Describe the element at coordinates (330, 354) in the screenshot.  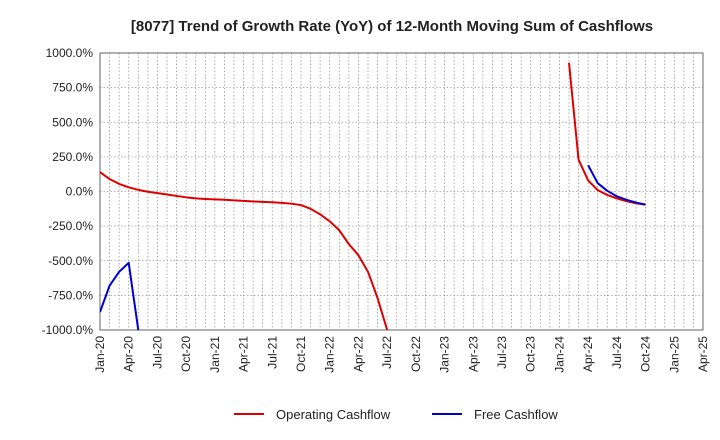
I see `x-tick-label: Jan-22` at that location.